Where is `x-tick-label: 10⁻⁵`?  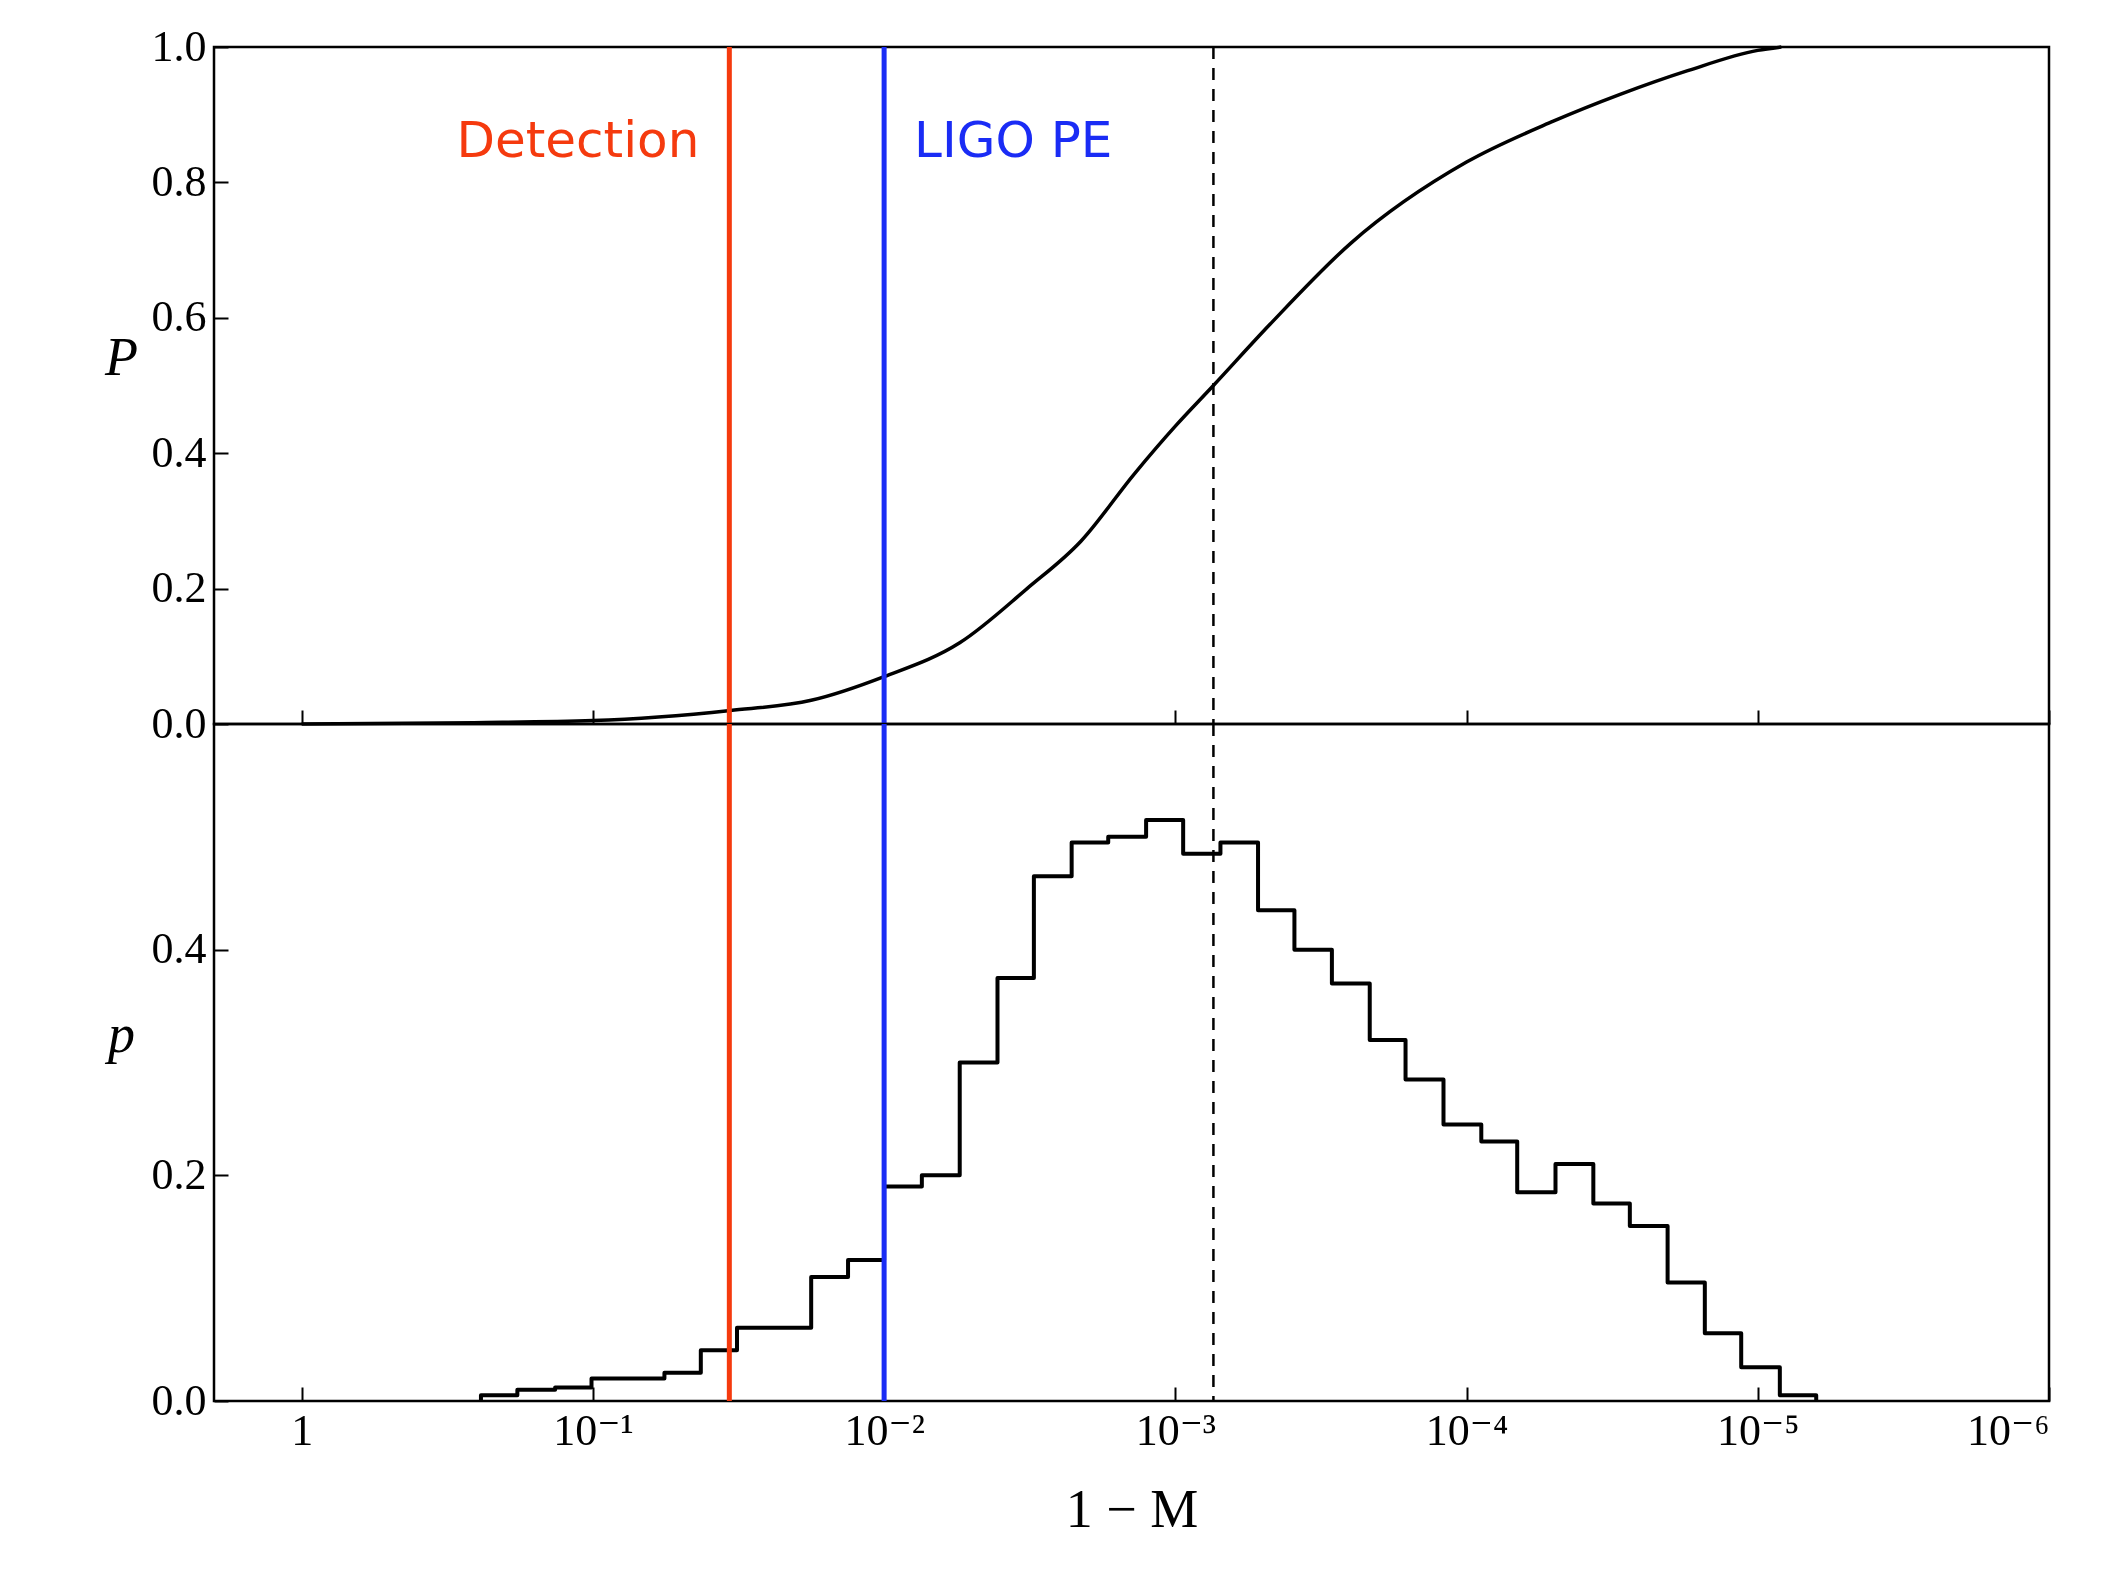 x-tick-label: 10⁻⁵ is located at coordinates (1758, 1430).